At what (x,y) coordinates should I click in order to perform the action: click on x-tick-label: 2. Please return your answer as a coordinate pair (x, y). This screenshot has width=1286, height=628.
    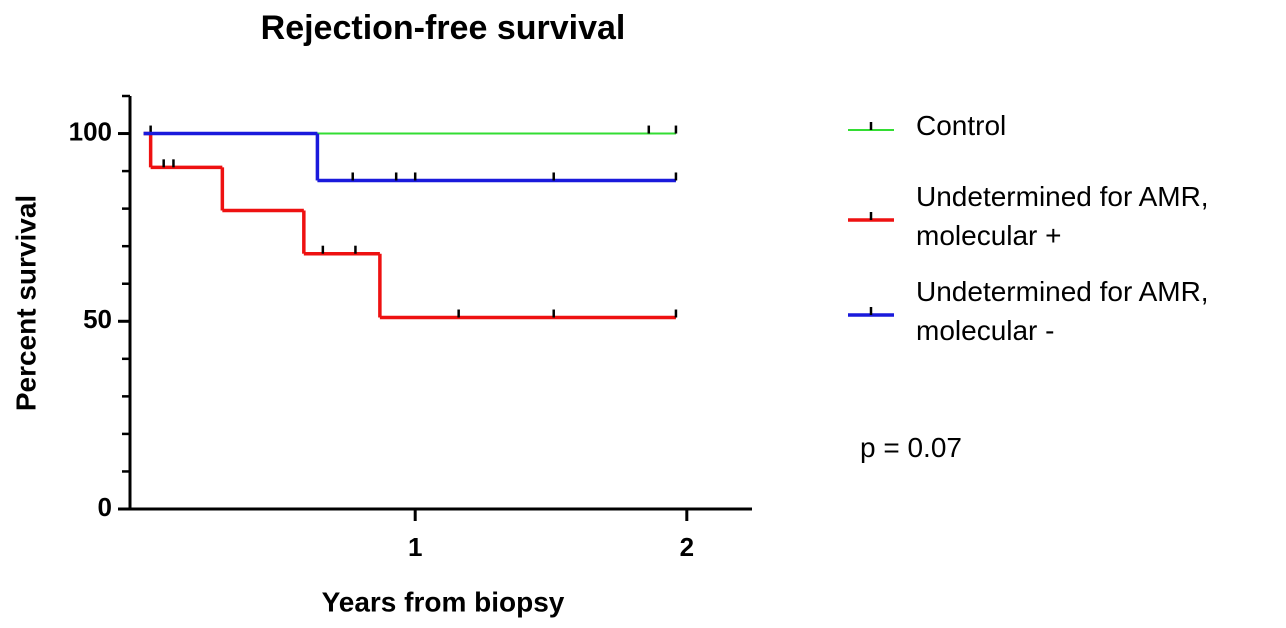
    Looking at the image, I should click on (687, 547).